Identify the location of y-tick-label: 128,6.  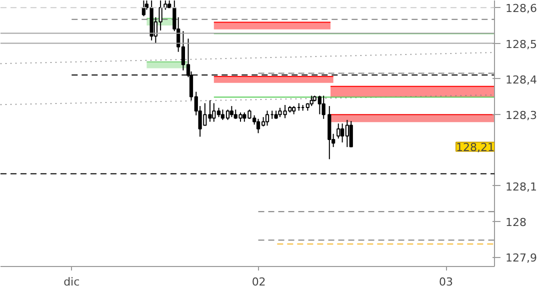
(521, 9).